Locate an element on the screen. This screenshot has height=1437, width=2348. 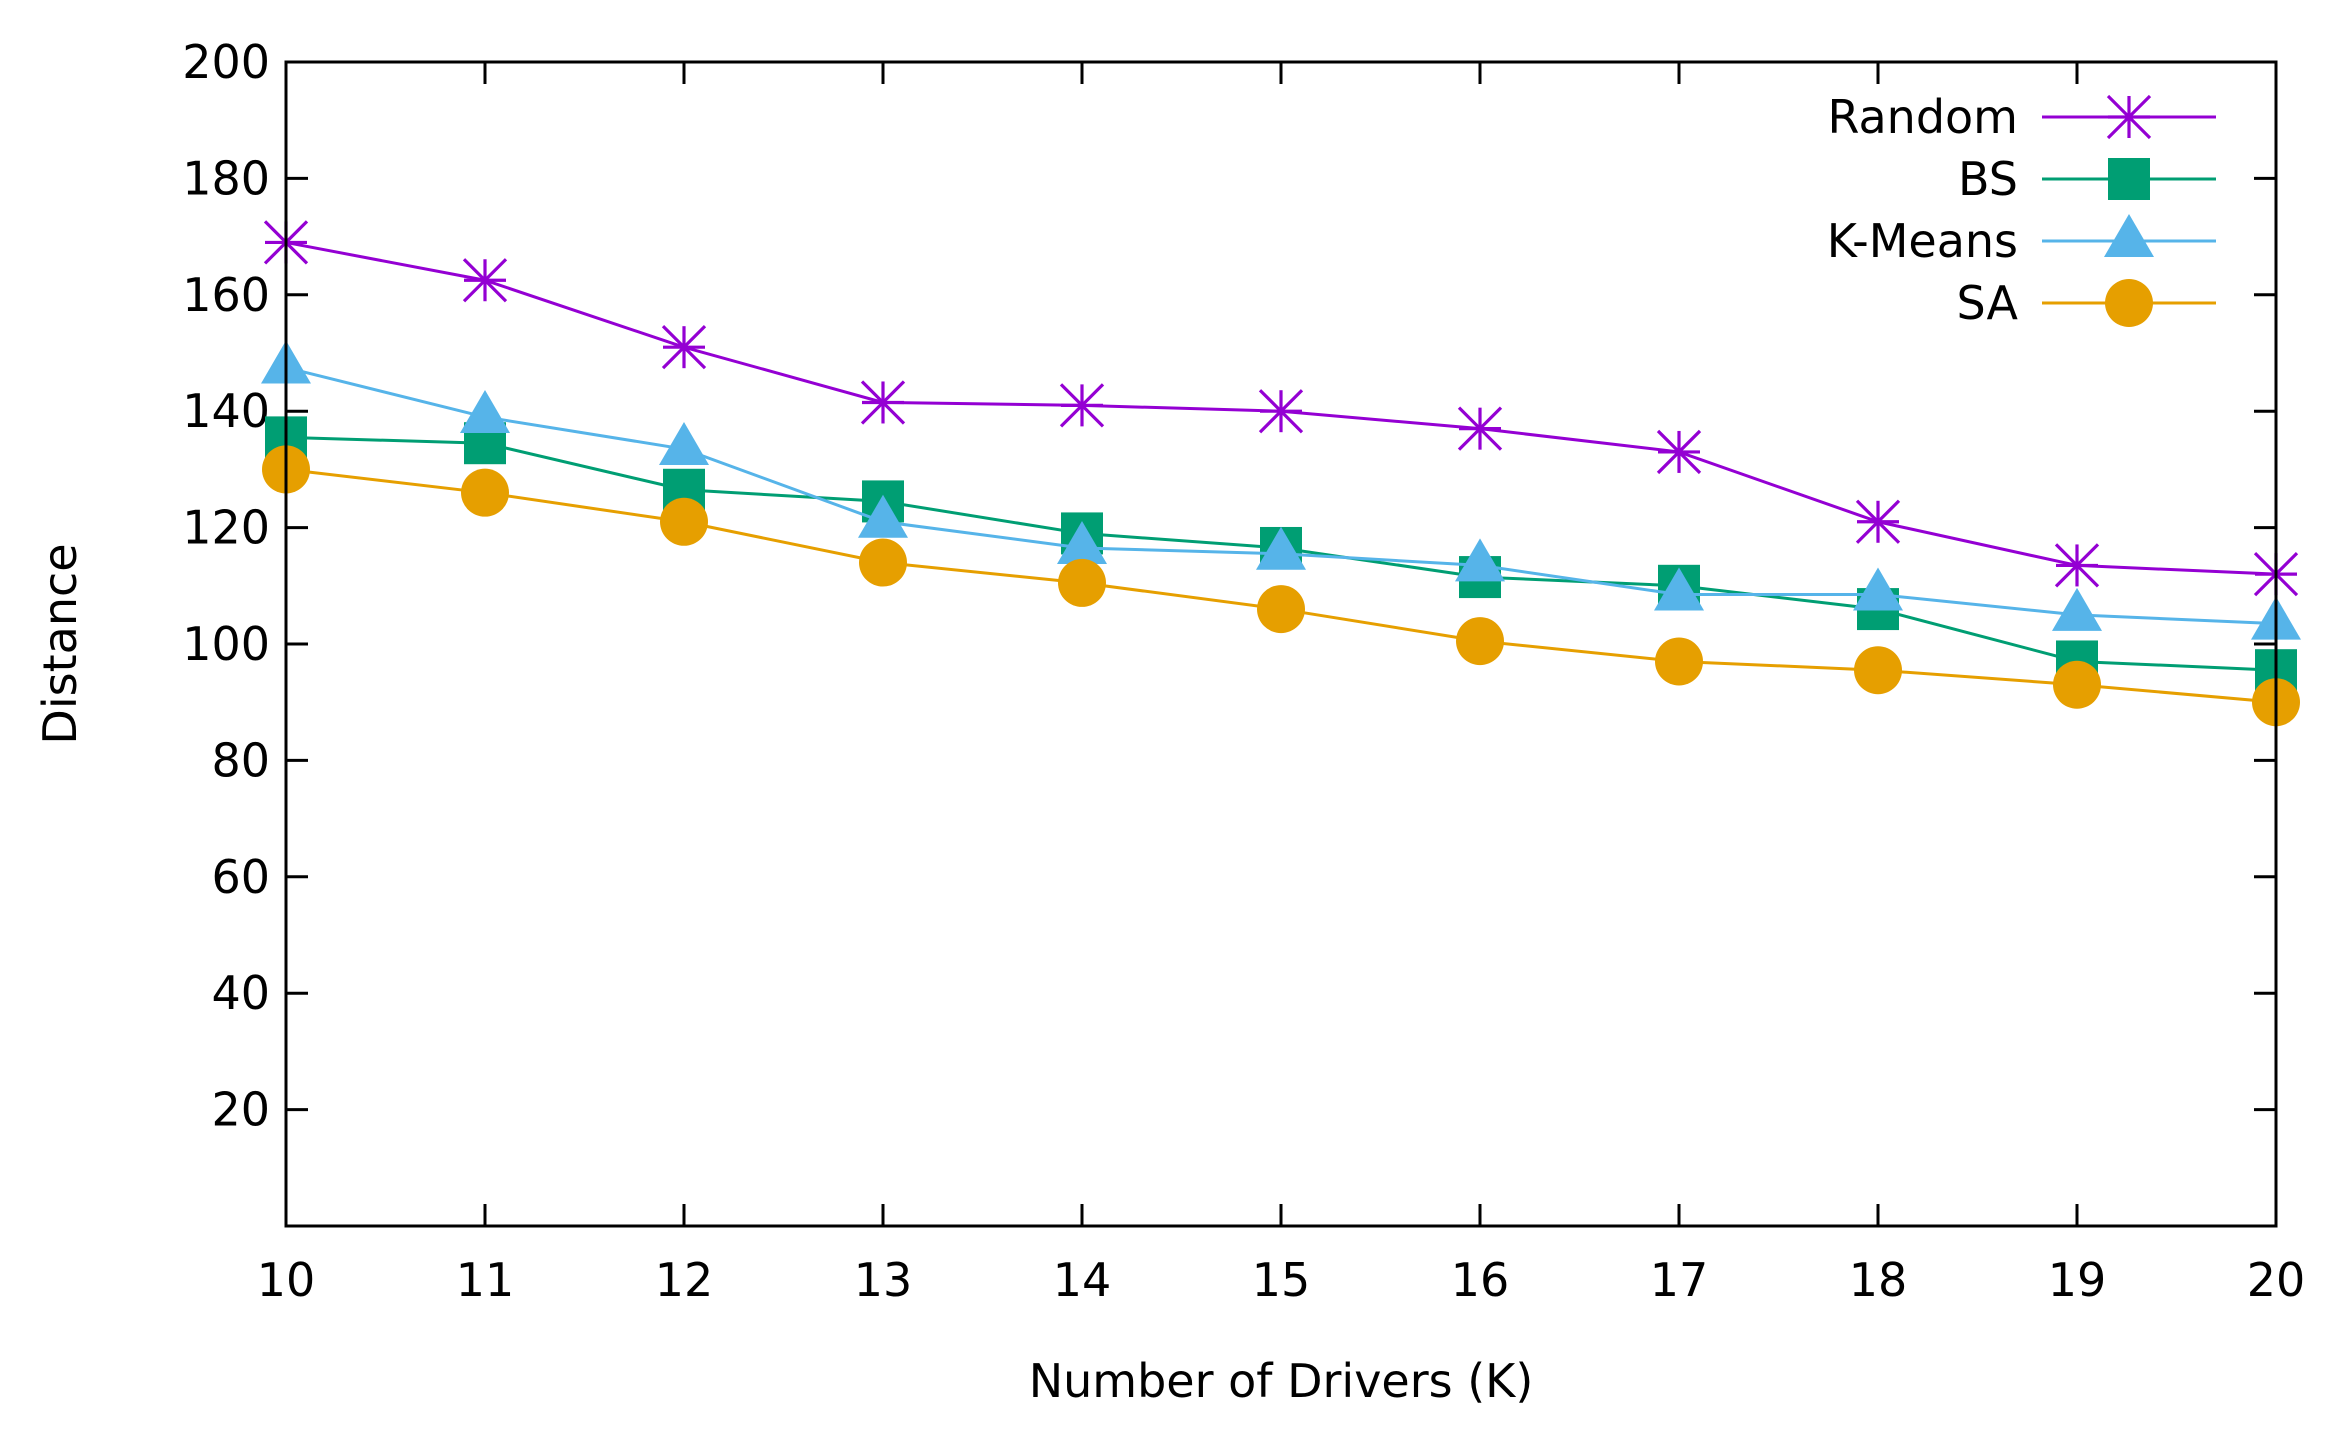
y-tick-label: 160 is located at coordinates (226, 295).